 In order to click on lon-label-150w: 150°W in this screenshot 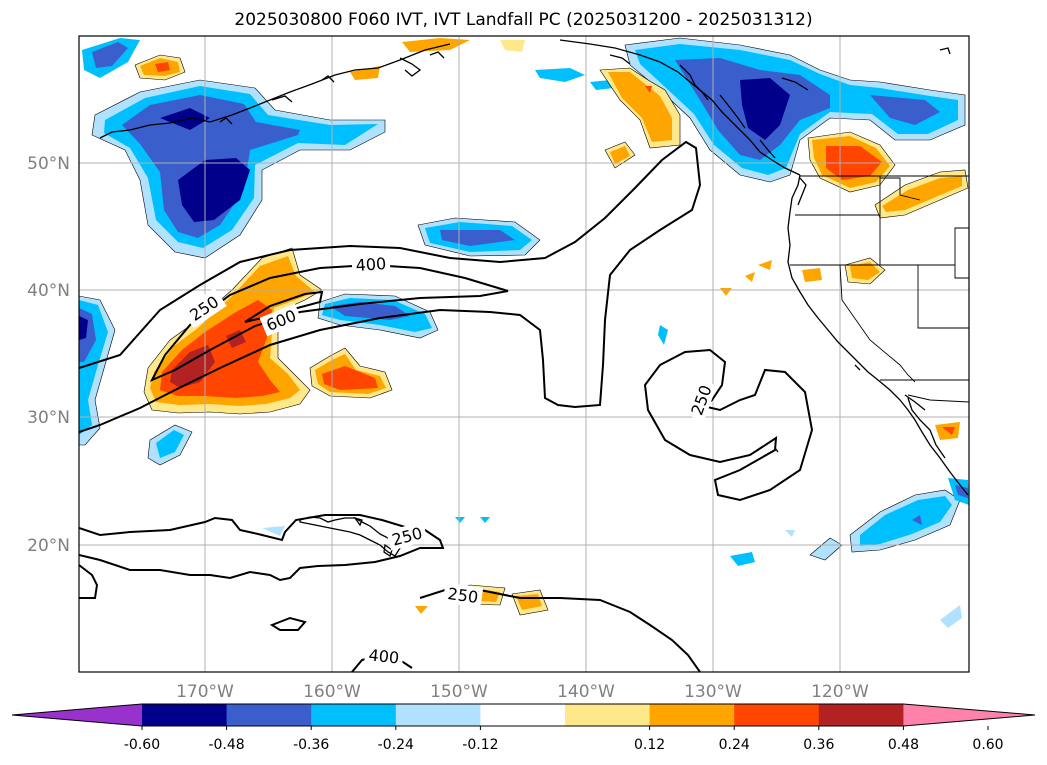, I will do `click(459, 692)`.